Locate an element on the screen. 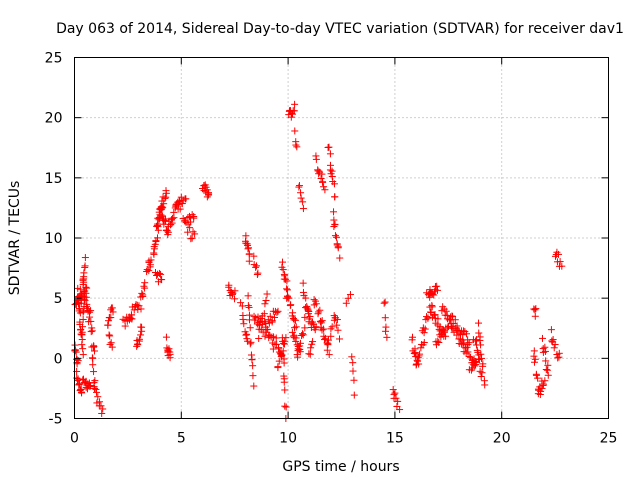  x-tick-label: 25 is located at coordinates (609, 439).